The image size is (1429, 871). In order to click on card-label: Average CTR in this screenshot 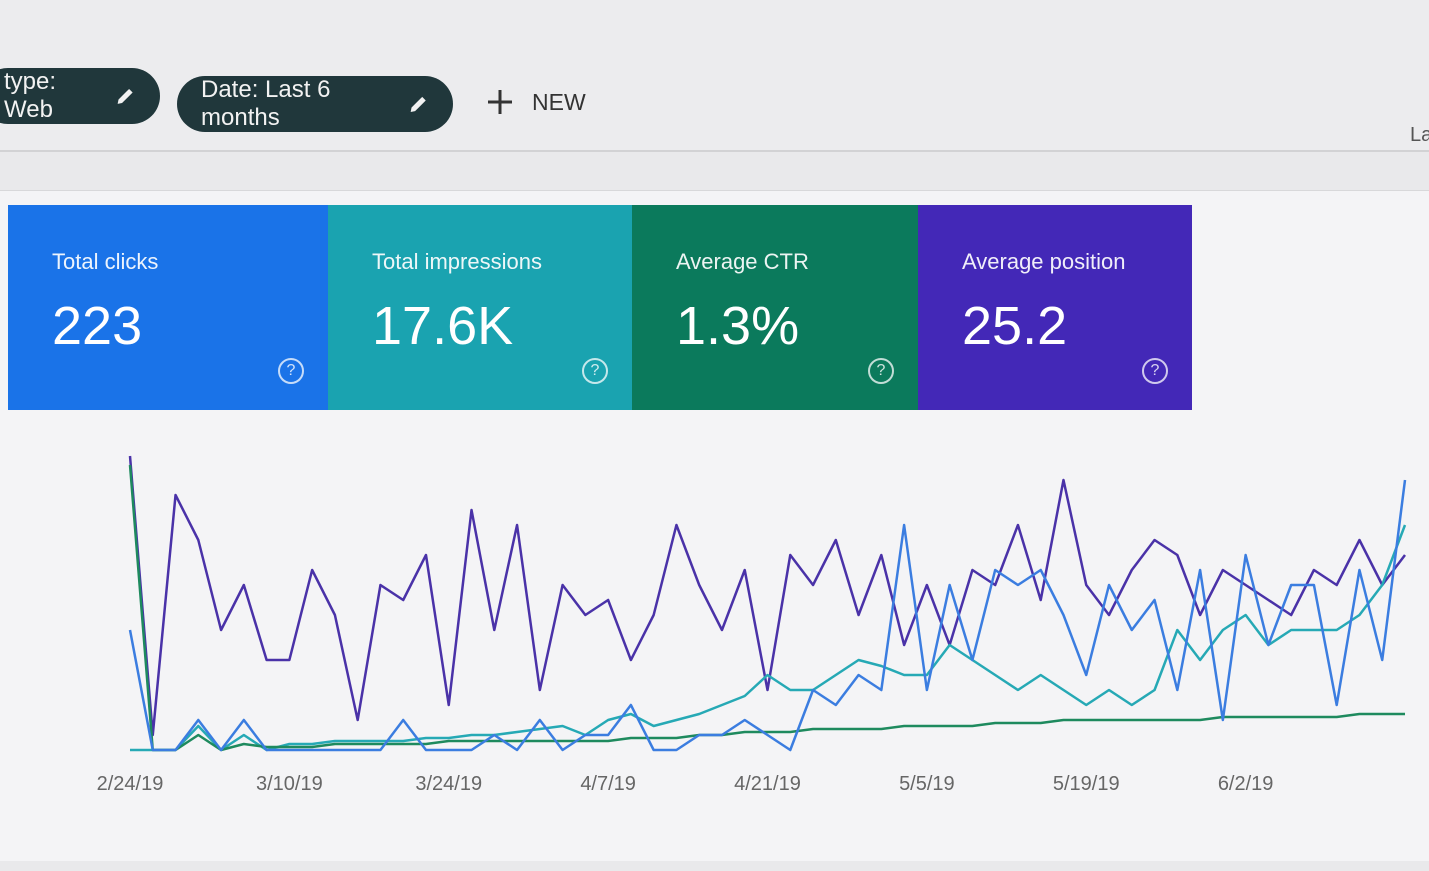, I will do `click(742, 261)`.